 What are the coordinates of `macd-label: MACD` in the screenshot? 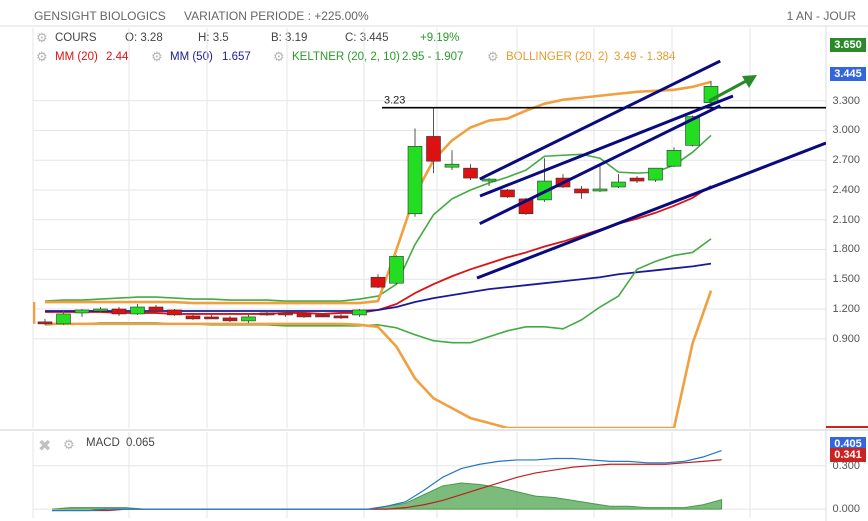 It's located at (103, 443).